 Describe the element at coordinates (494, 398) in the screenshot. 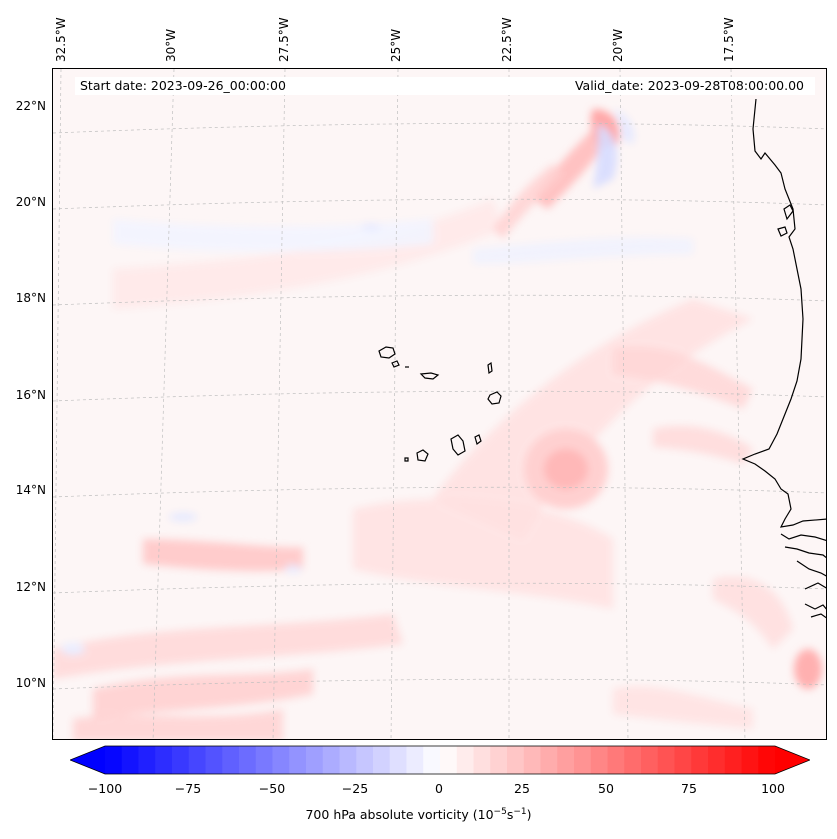

I see `boa-vista-island` at that location.